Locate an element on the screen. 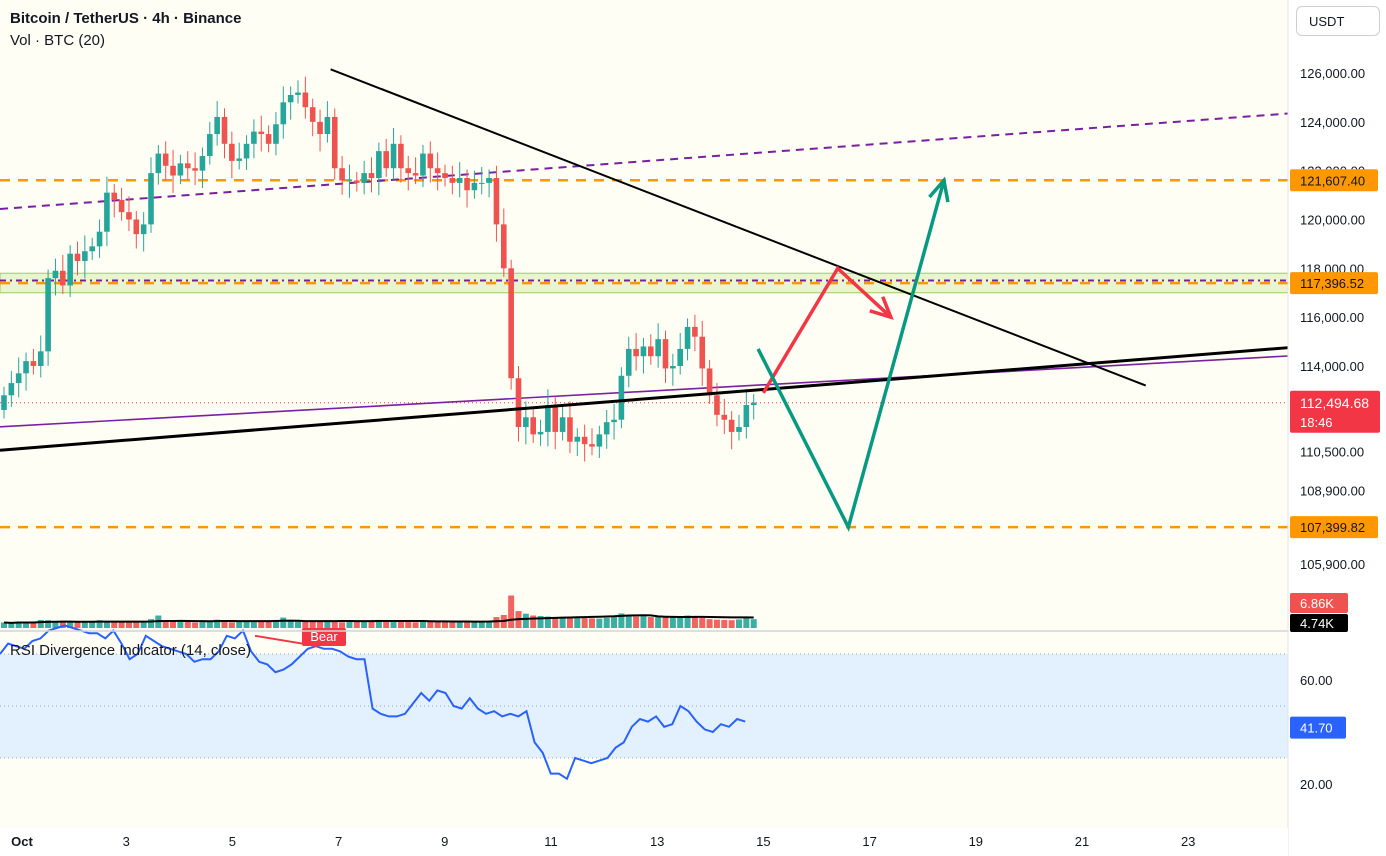 This screenshot has height=856, width=1386. green-projection-arrow-head is located at coordinates (939, 189).